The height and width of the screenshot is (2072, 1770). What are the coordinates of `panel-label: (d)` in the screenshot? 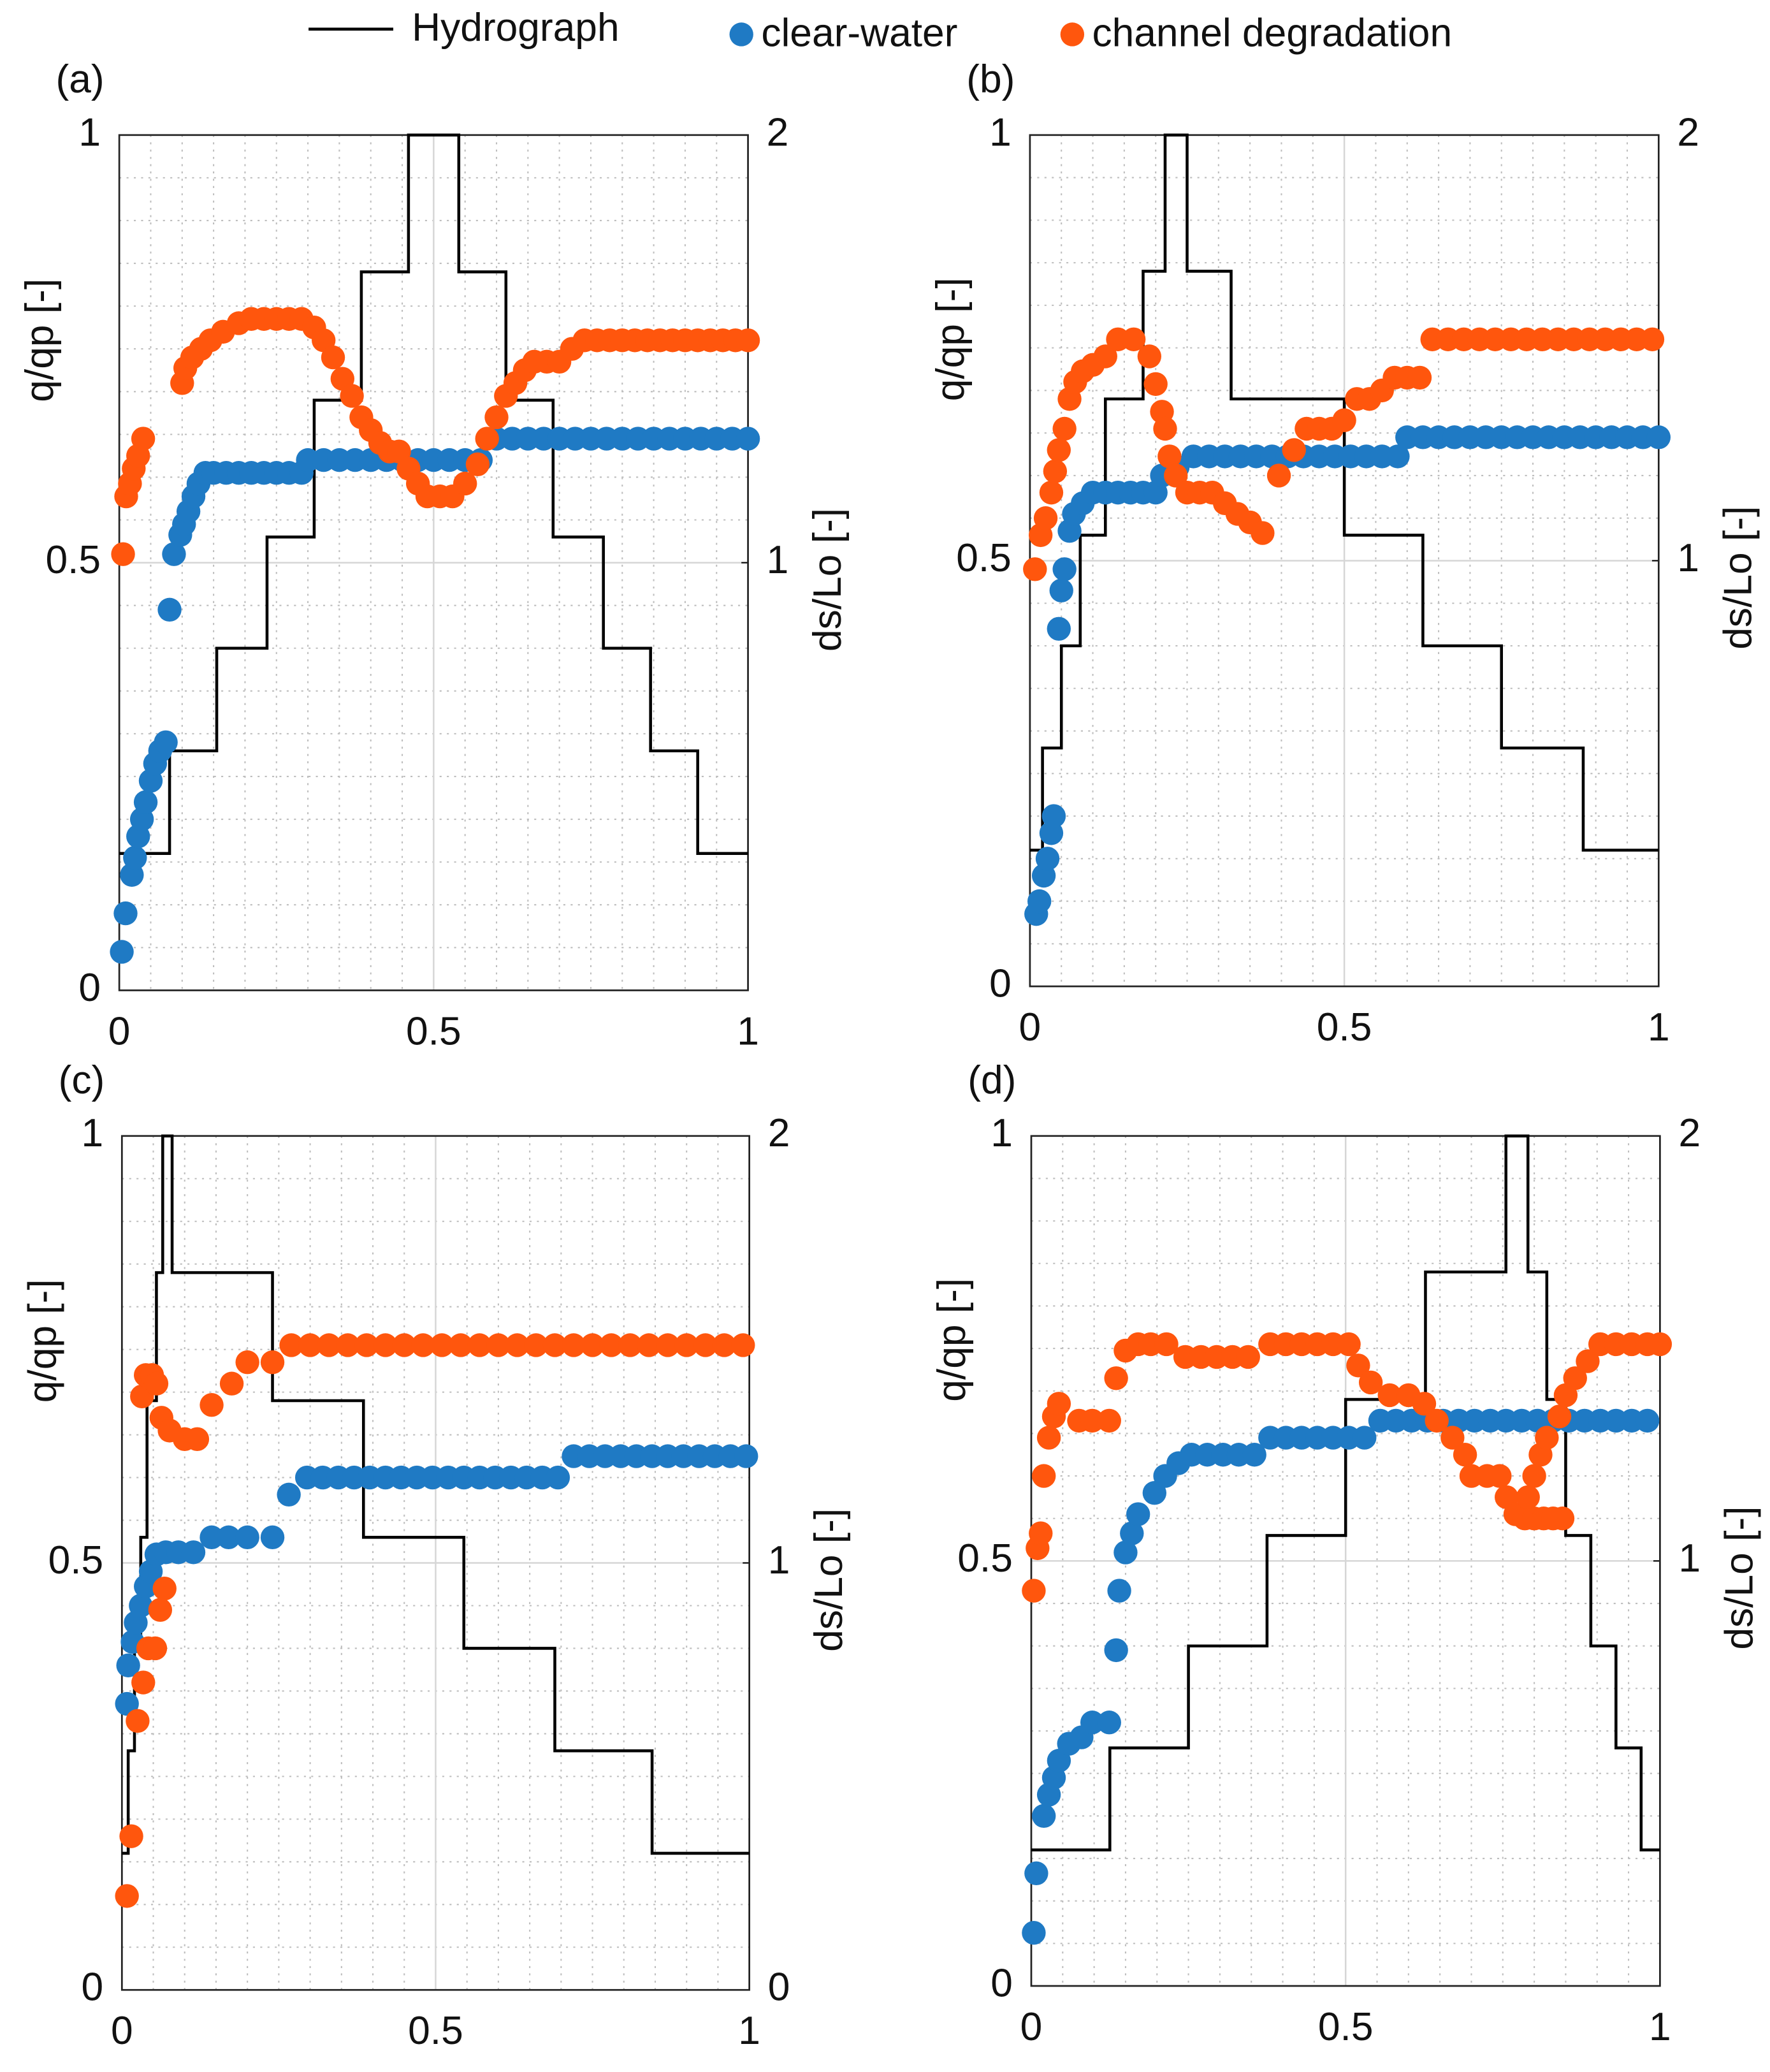 It's located at (992, 1080).